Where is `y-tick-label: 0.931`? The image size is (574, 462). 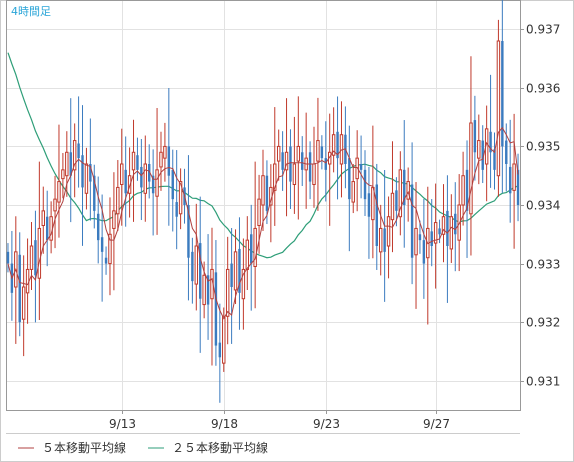 y-tick-label: 0.931 is located at coordinates (543, 382).